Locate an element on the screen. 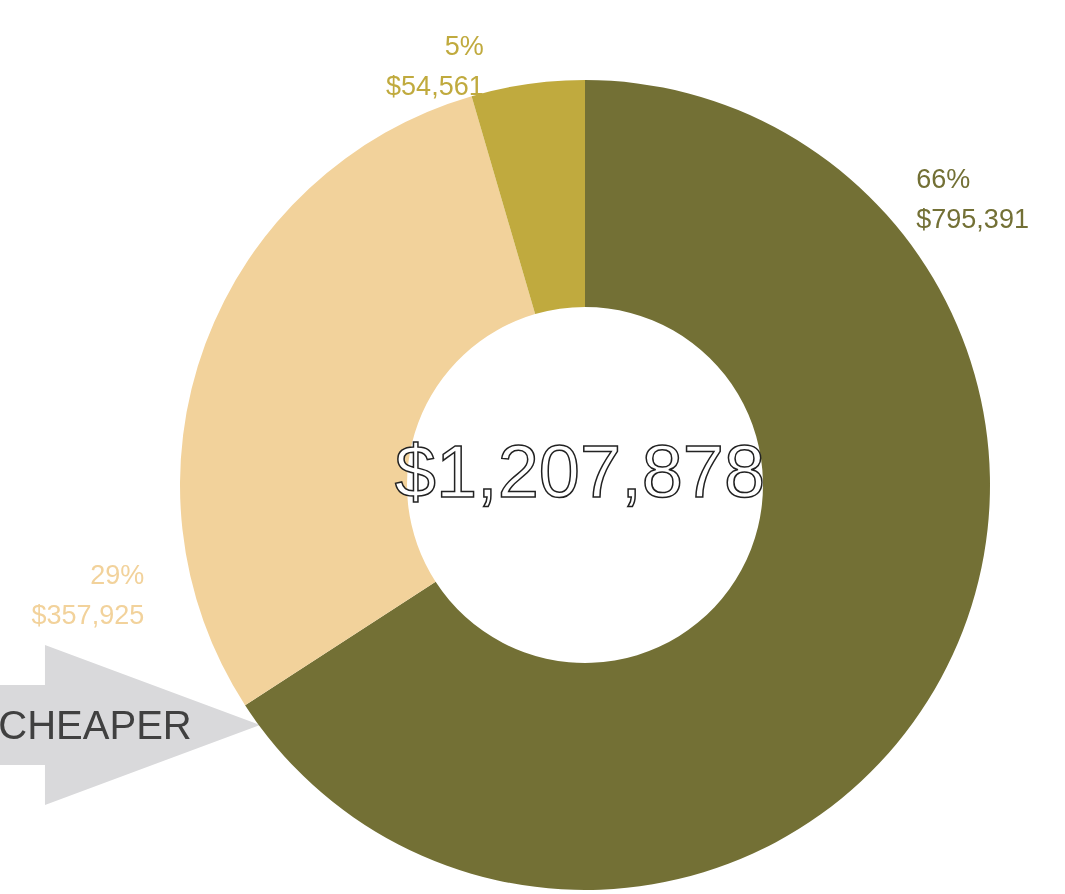  data-label: 66% $795,391 is located at coordinates (972, 199).